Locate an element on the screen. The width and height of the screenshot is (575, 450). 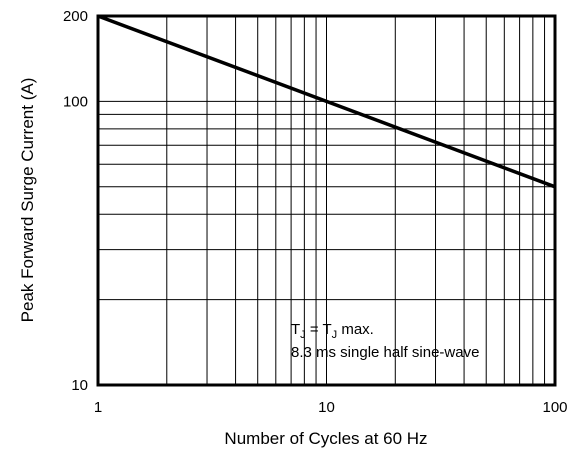
y-tick-label: 10 is located at coordinates (79, 385).